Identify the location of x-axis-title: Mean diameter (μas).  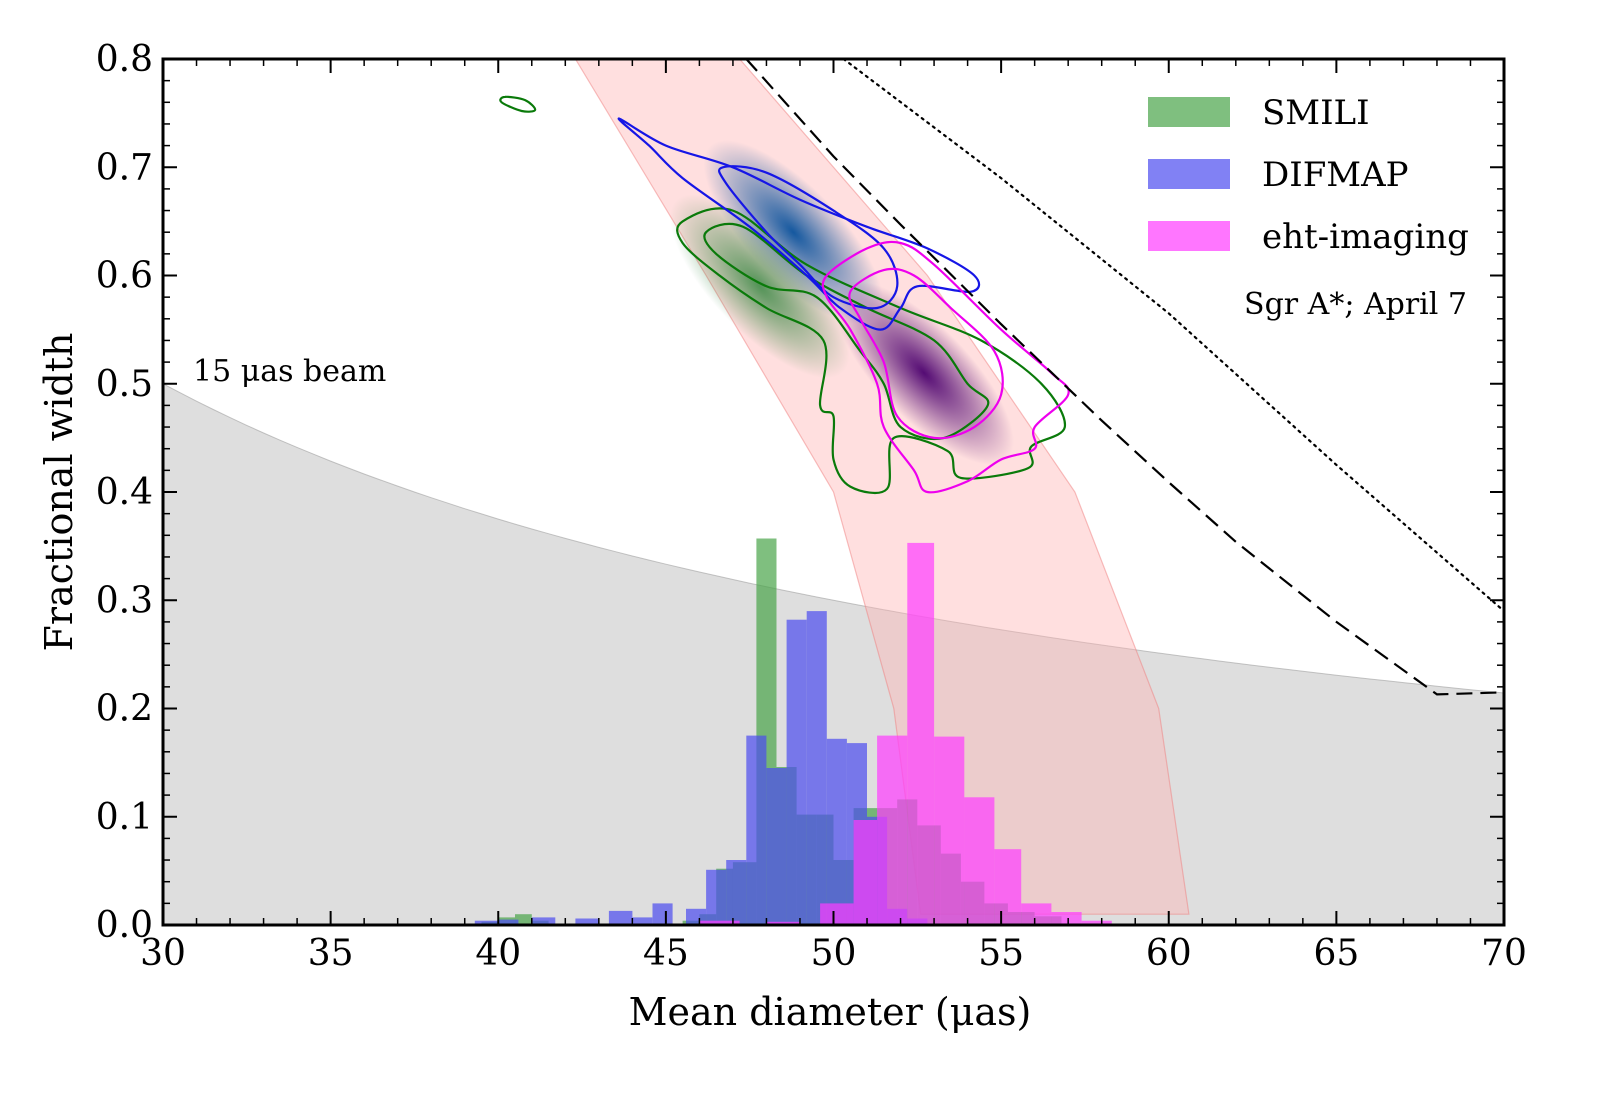
(830, 1012).